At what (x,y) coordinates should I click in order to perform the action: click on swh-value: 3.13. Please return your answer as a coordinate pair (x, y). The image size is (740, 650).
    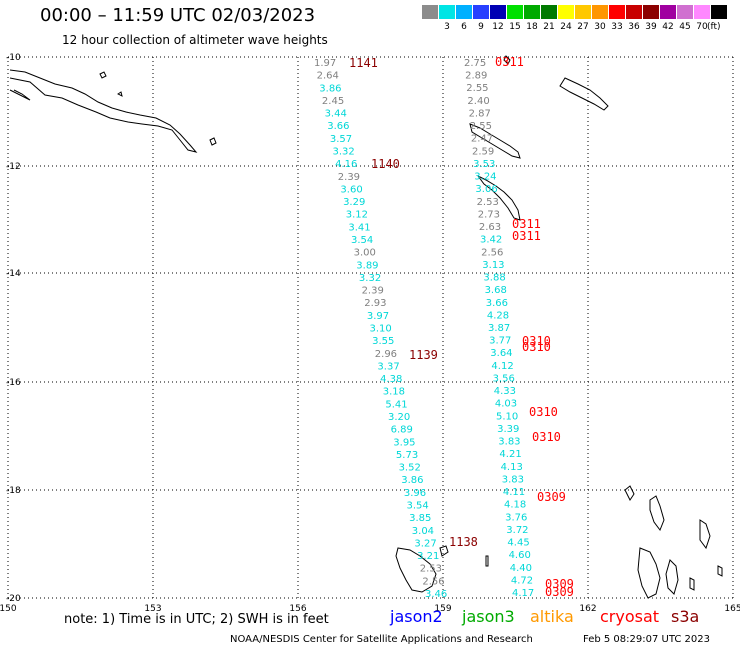
    Looking at the image, I should click on (493, 265).